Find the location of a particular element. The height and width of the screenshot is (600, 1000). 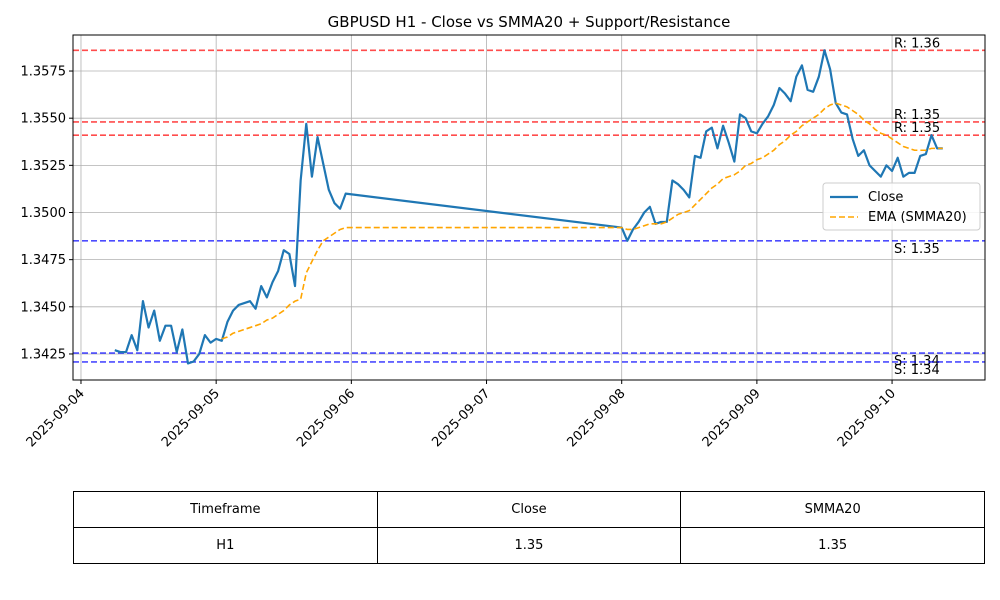

table-row: H1 1.35 1.35 is located at coordinates (529, 545).